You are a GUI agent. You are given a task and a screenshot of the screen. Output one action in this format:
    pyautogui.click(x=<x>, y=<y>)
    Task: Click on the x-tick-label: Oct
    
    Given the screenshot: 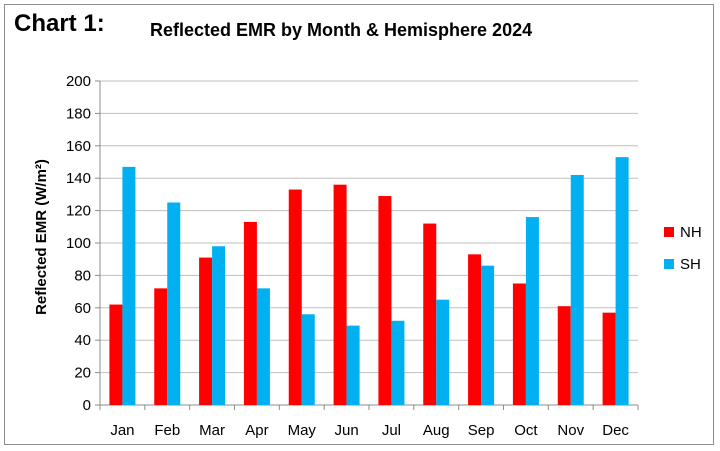 What is the action you would take?
    pyautogui.click(x=526, y=430)
    